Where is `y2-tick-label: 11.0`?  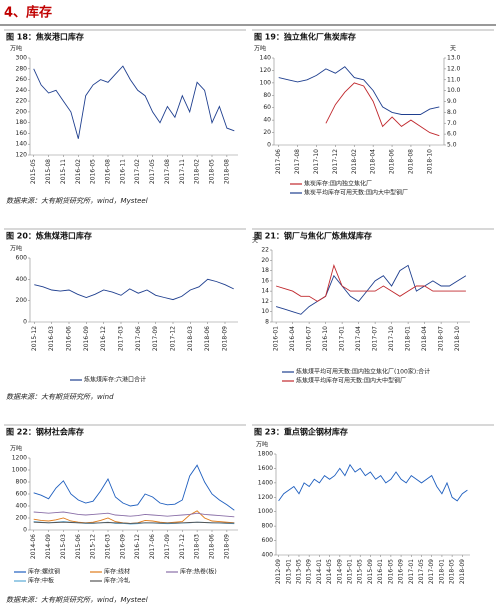 y2-tick-label: 11.0 is located at coordinates (454, 79).